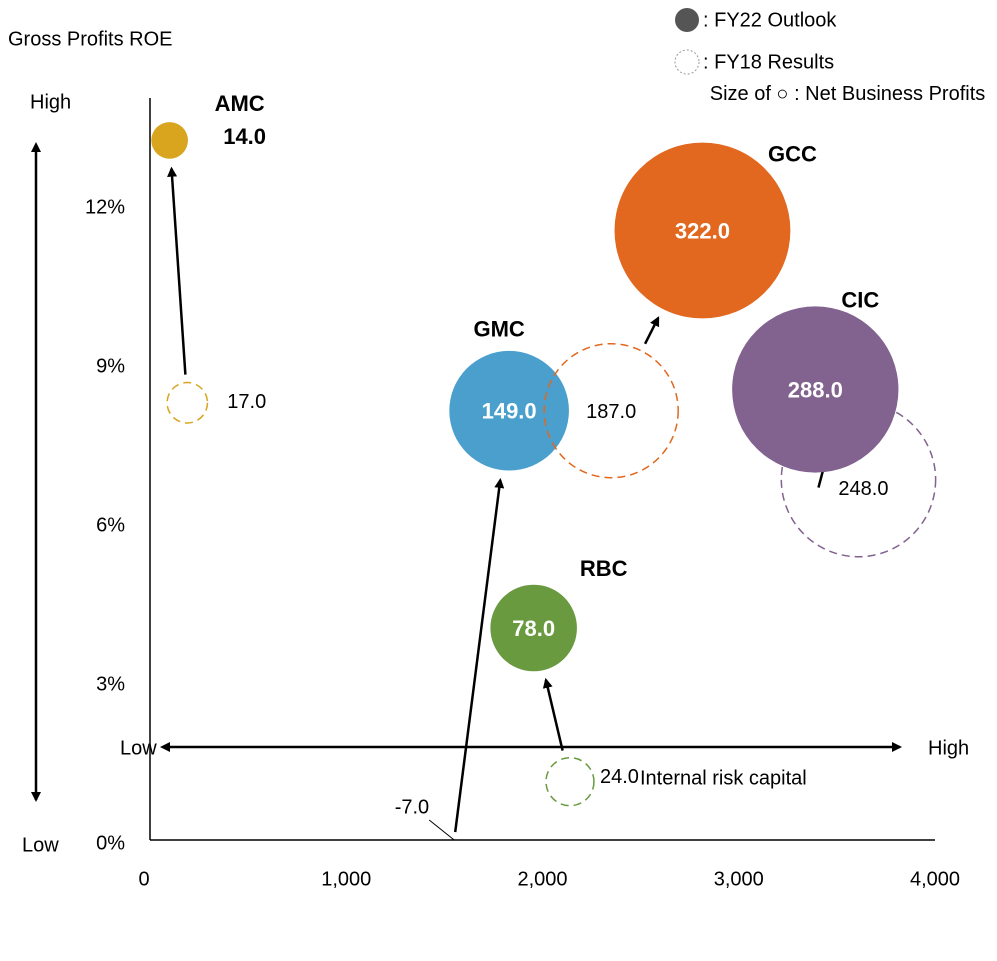 The image size is (997, 961). I want to click on category-label: GCC, so click(792, 153).